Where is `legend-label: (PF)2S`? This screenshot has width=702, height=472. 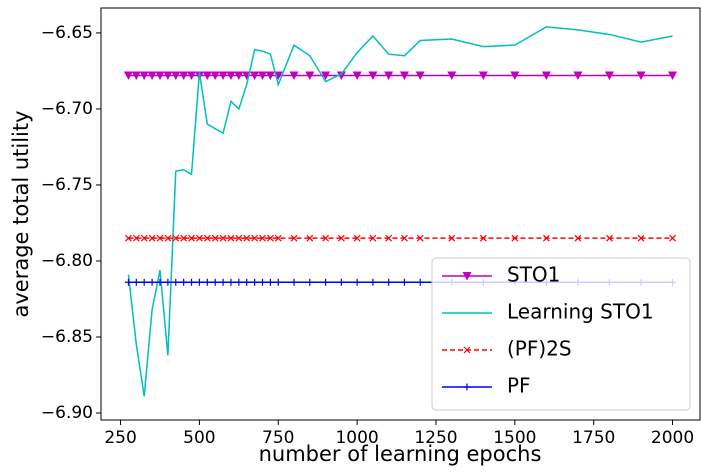 legend-label: (PF)2S is located at coordinates (539, 349).